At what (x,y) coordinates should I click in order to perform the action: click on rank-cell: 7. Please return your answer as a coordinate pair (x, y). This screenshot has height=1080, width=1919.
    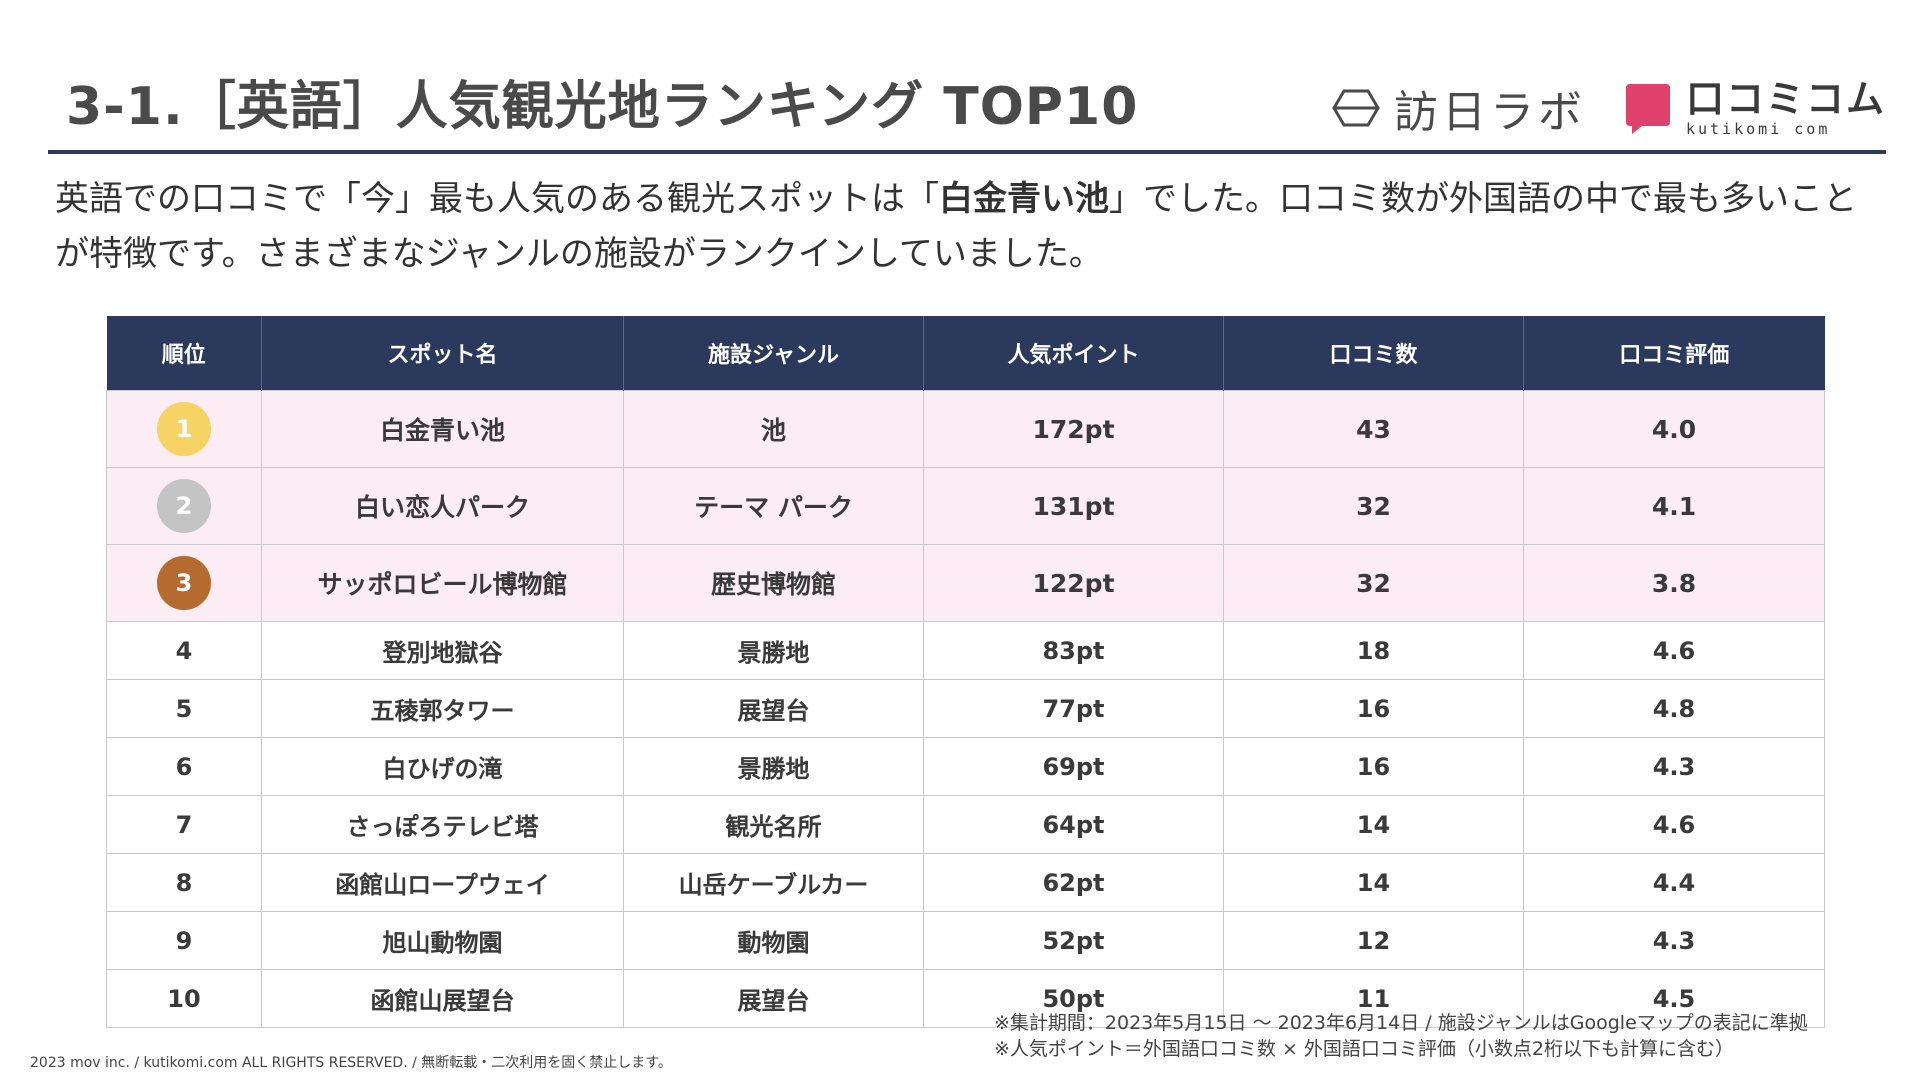
    Looking at the image, I should click on (184, 824).